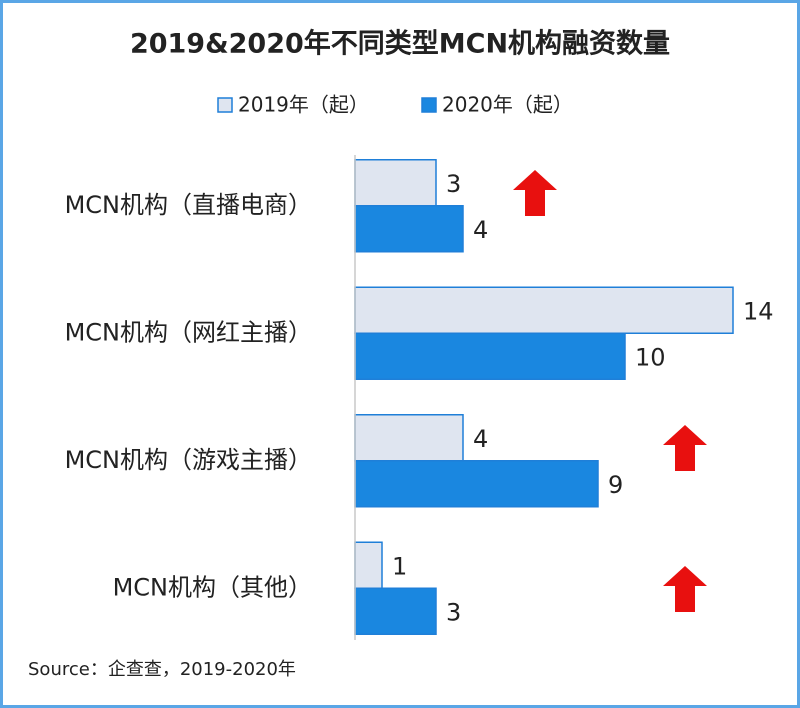 This screenshot has height=708, width=800. What do you see at coordinates (162, 669) in the screenshot?
I see `source: Source：企查查，2019-2020年` at bounding box center [162, 669].